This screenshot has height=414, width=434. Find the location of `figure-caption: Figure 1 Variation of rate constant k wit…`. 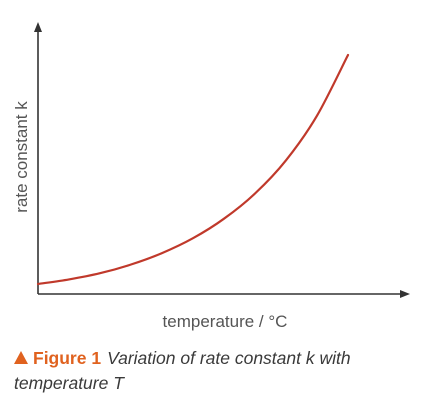

figure-caption: Figure 1 Variation of rate constant k wit… is located at coordinates (219, 371).